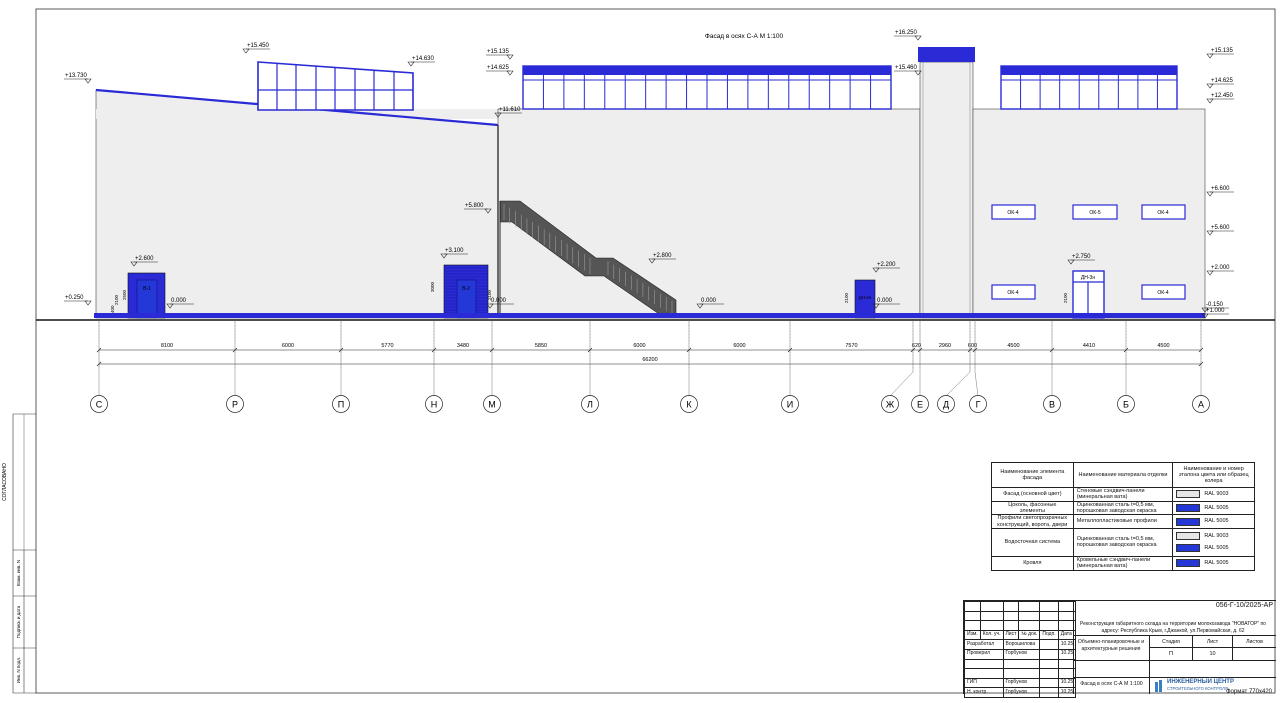  I want to click on skylight-left-mullions, so click(335, 87).